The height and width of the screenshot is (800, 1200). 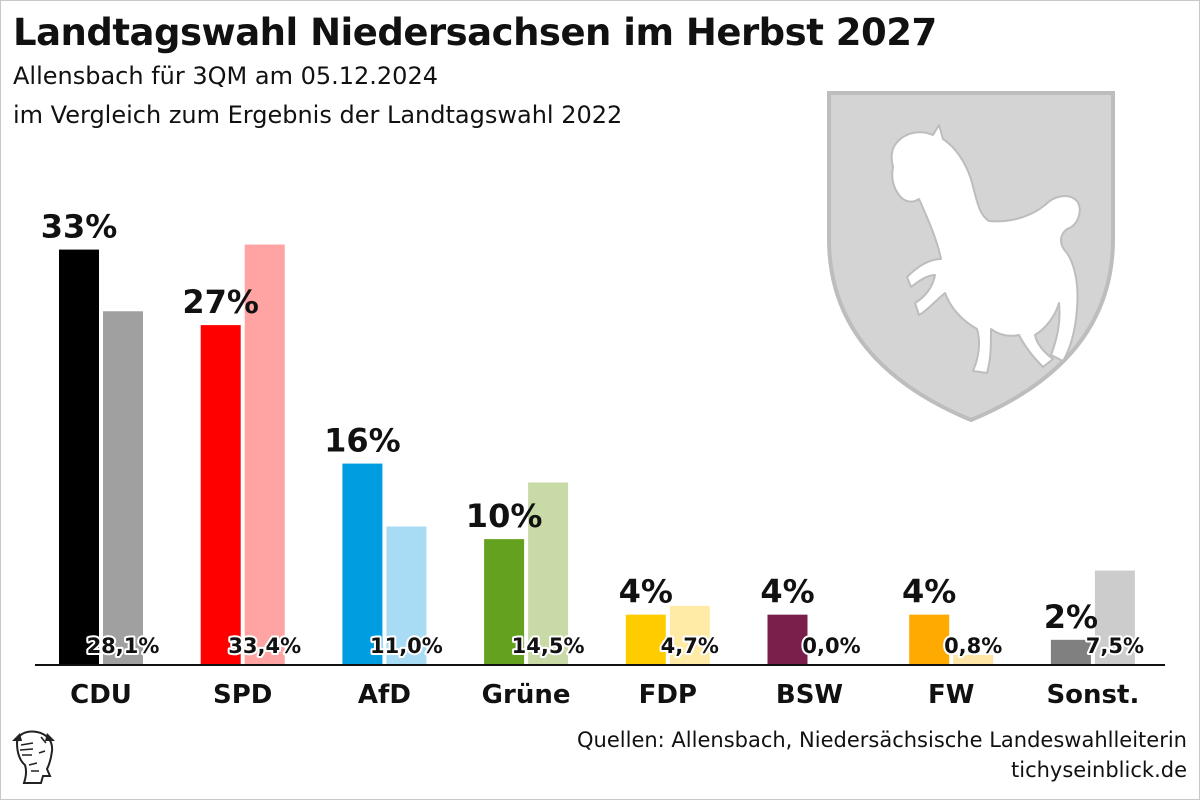 What do you see at coordinates (668, 695) in the screenshot?
I see `category-label-4: FDP` at bounding box center [668, 695].